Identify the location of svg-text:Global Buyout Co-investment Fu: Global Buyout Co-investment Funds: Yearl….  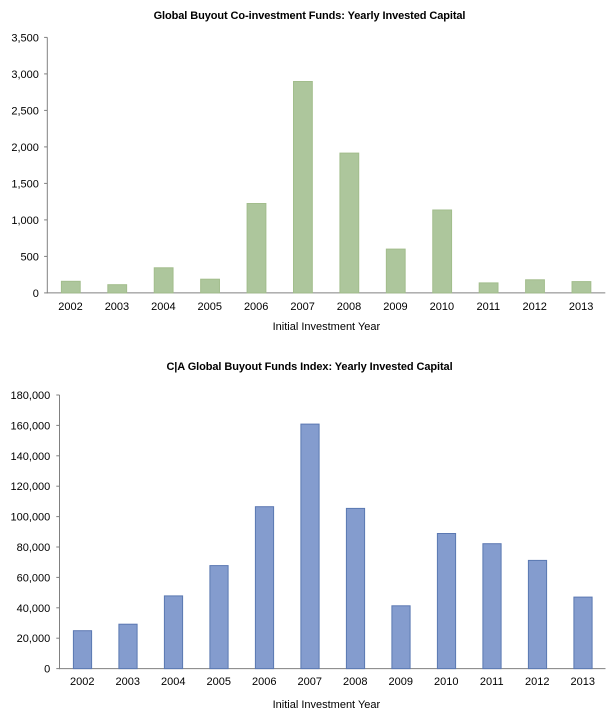
(310, 16).